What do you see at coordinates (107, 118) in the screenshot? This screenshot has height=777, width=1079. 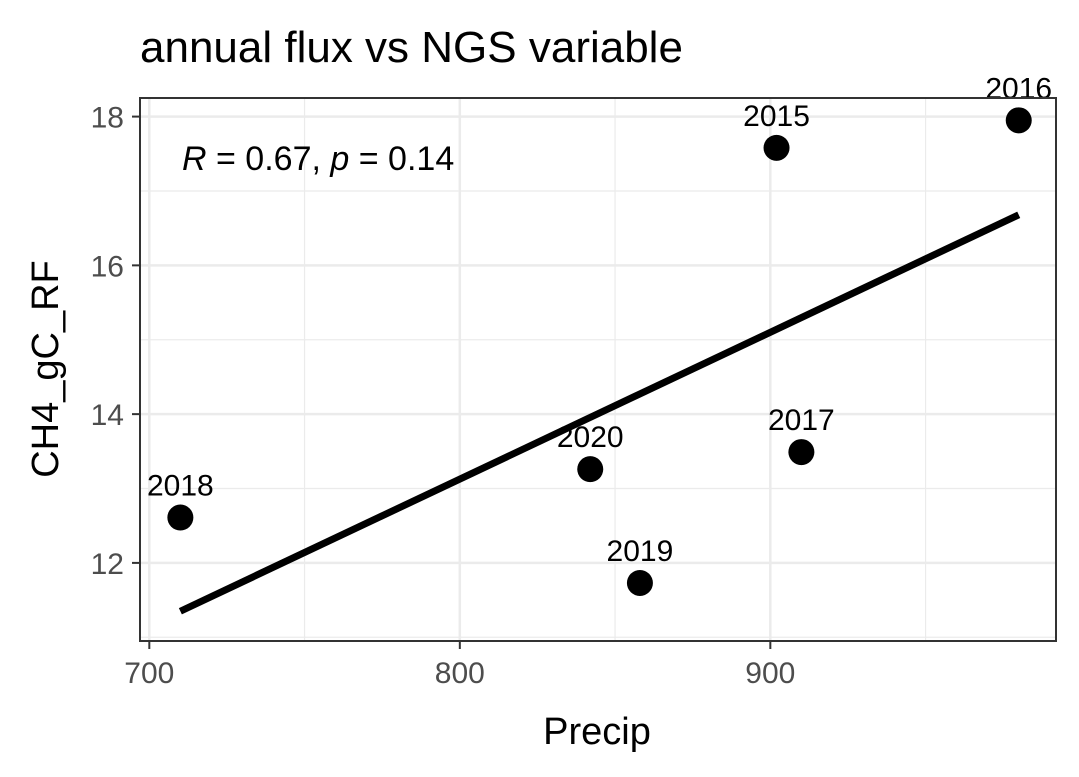 I see `y-tick-label: 18` at bounding box center [107, 118].